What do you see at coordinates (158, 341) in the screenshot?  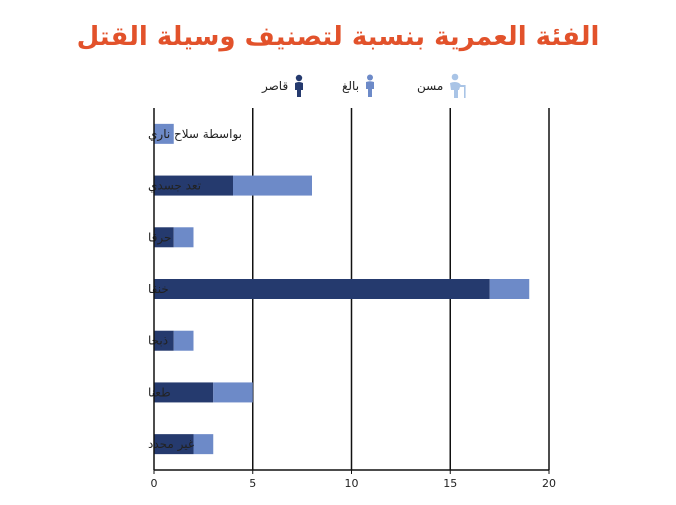 I see `category-label-4: ذبحا` at bounding box center [158, 341].